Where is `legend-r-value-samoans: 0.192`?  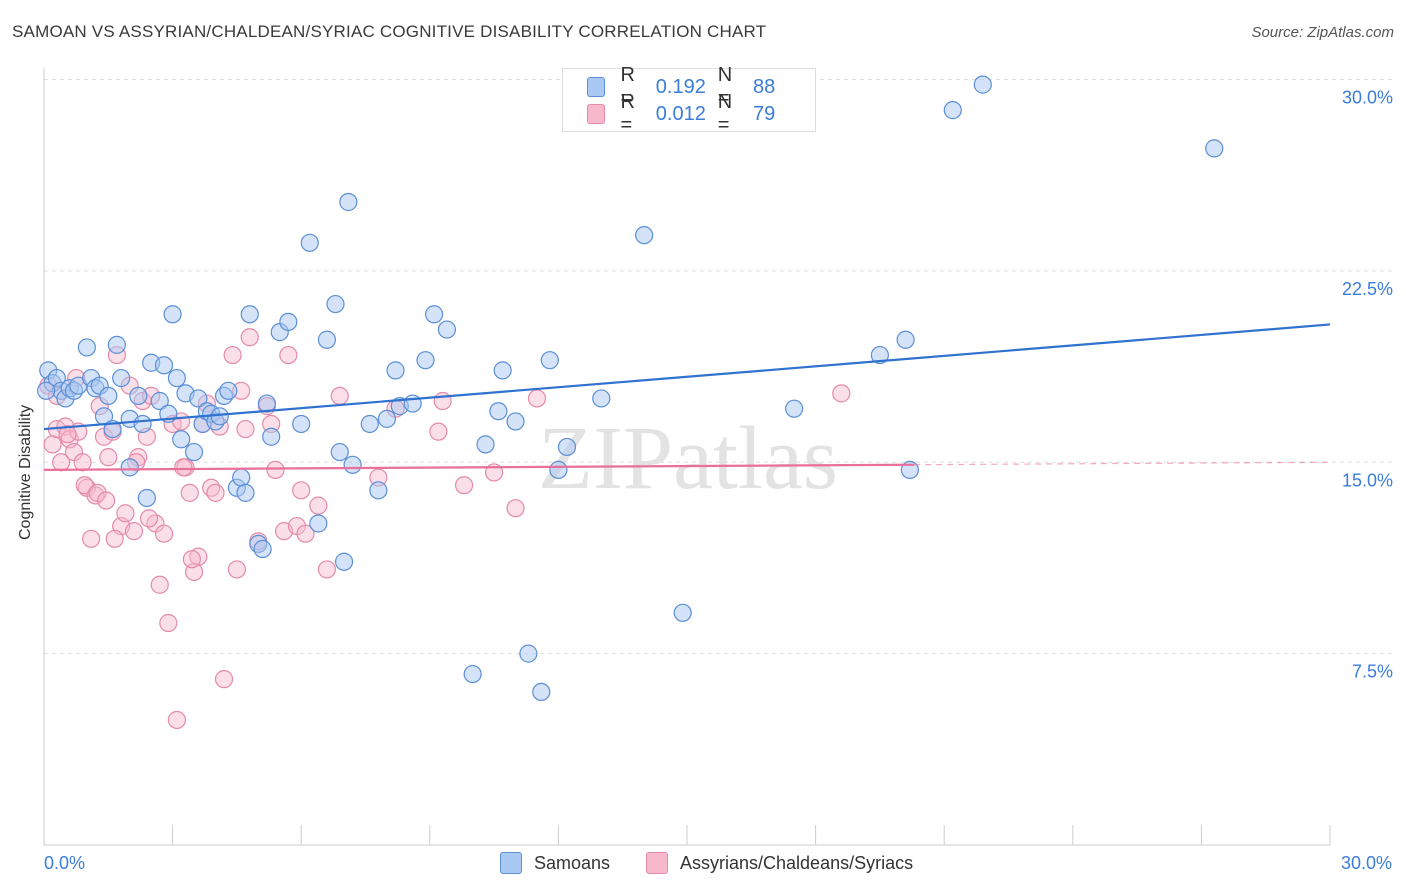
legend-r-value-samoans: 0.192 is located at coordinates (680, 86).